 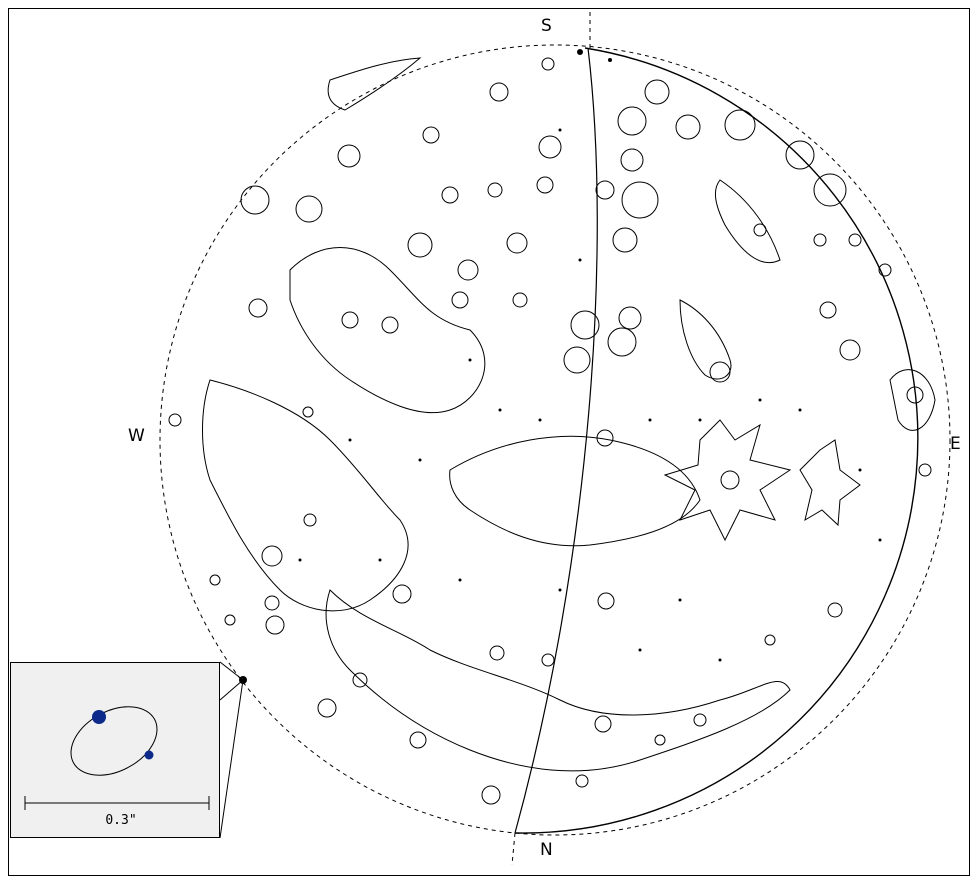 I want to click on target-point-marker, so click(x=243, y=680).